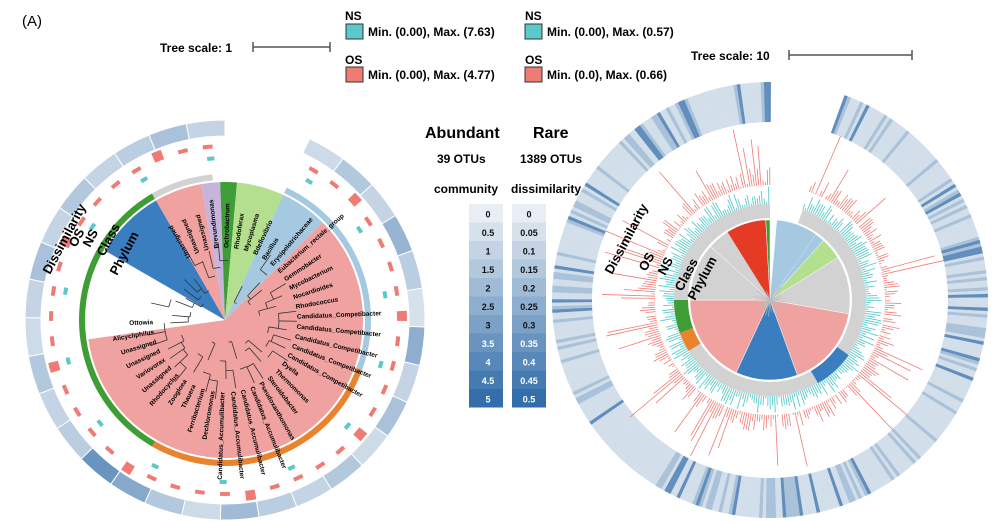 The image size is (994, 522). What do you see at coordinates (431, 32) in the screenshot?
I see `left-ns-range: Min. (0.00), Max. (7.63)` at bounding box center [431, 32].